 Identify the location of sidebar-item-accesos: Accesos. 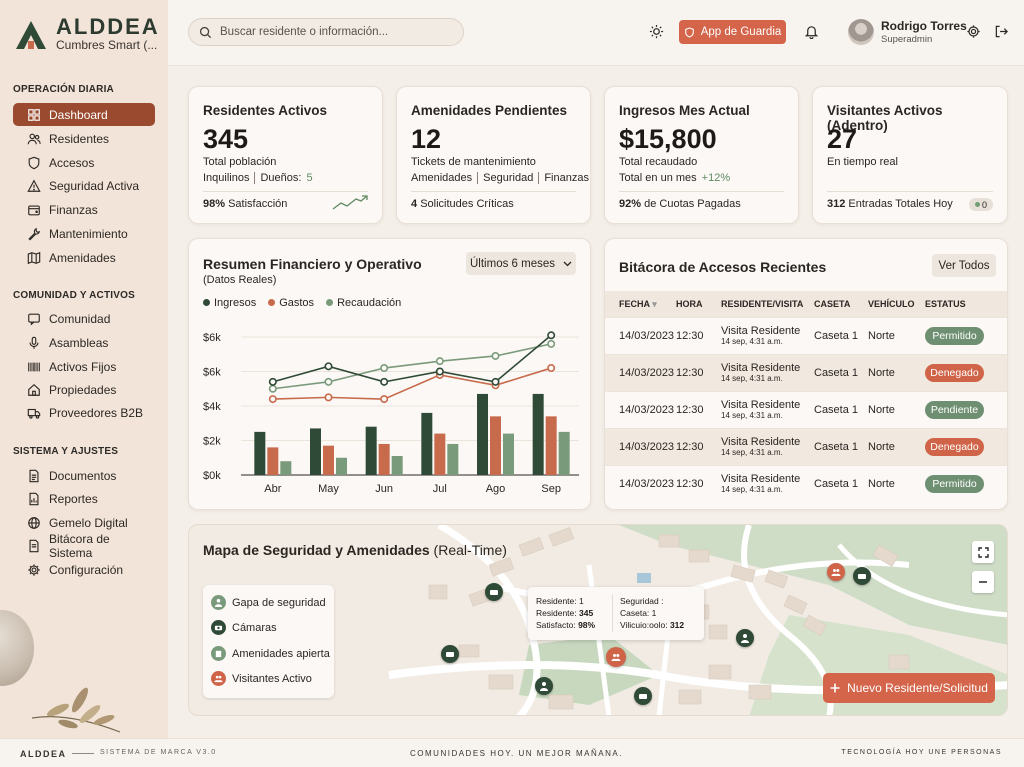
(84, 162).